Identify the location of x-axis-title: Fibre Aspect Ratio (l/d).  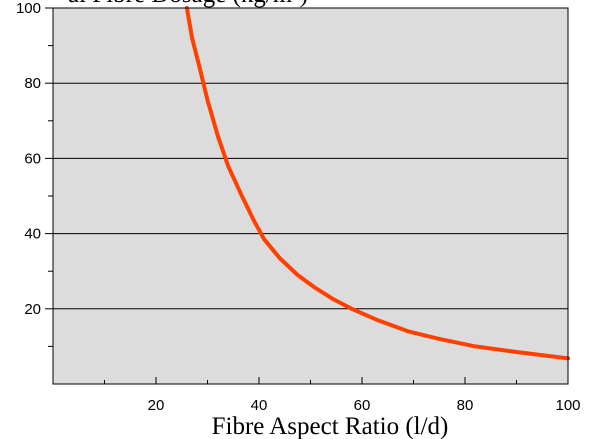
(330, 426).